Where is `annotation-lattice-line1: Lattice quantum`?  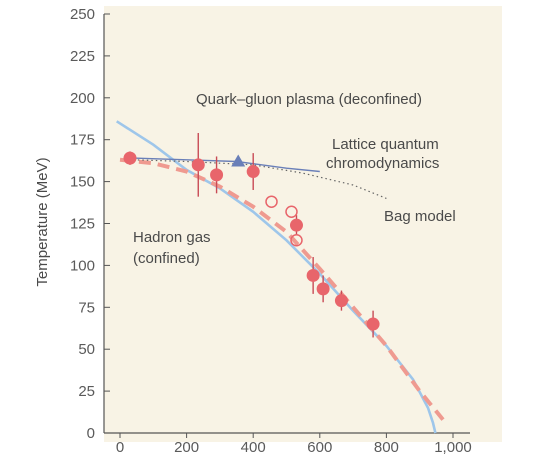 annotation-lattice-line1: Lattice quantum is located at coordinates (385, 144).